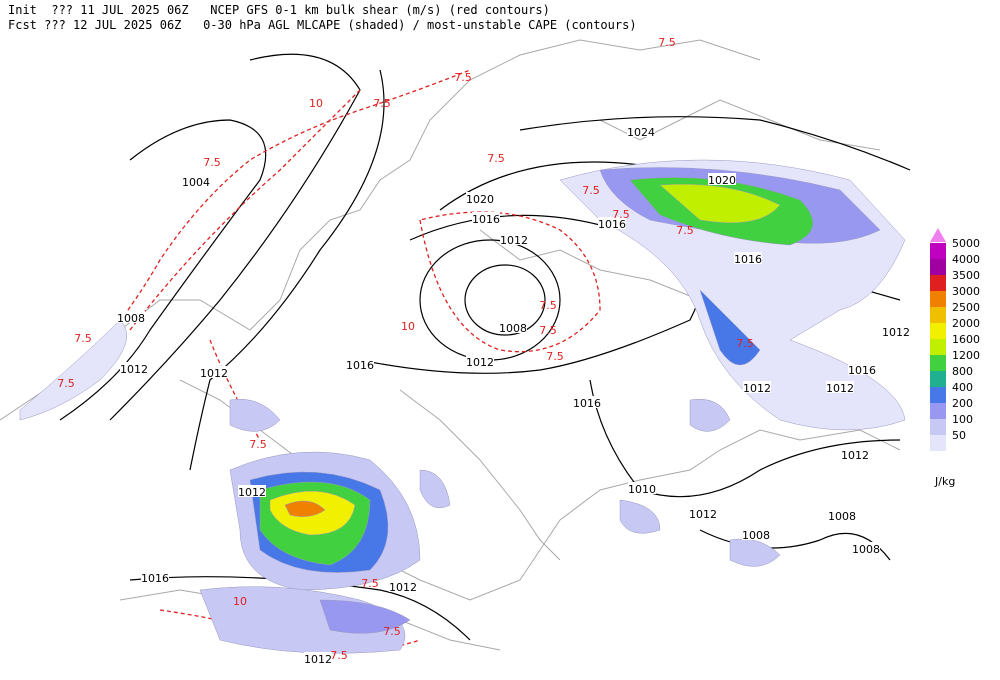  Describe the element at coordinates (641, 132) in the screenshot. I see `isobar-label: 1024` at that location.